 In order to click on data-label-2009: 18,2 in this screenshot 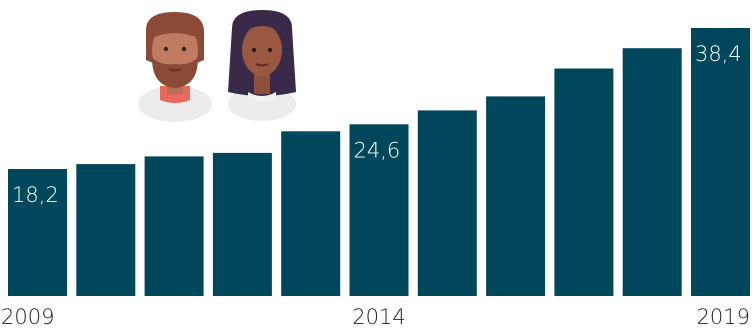, I will do `click(35, 195)`.